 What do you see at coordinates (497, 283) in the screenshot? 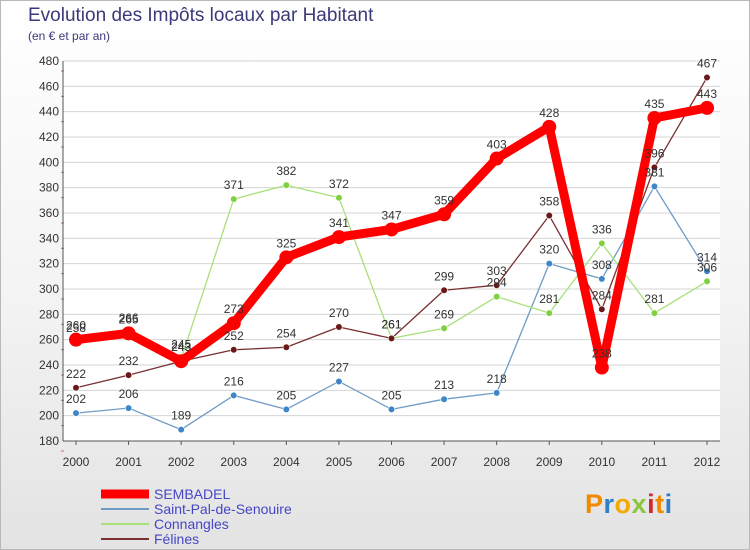
I see `data-label: 294` at bounding box center [497, 283].